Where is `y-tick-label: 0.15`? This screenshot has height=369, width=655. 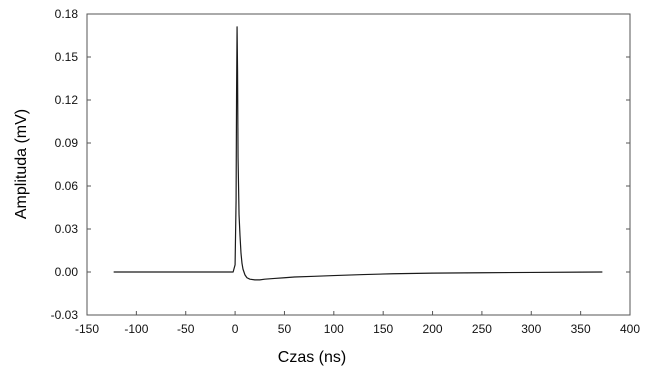 y-tick-label: 0.15 is located at coordinates (67, 57).